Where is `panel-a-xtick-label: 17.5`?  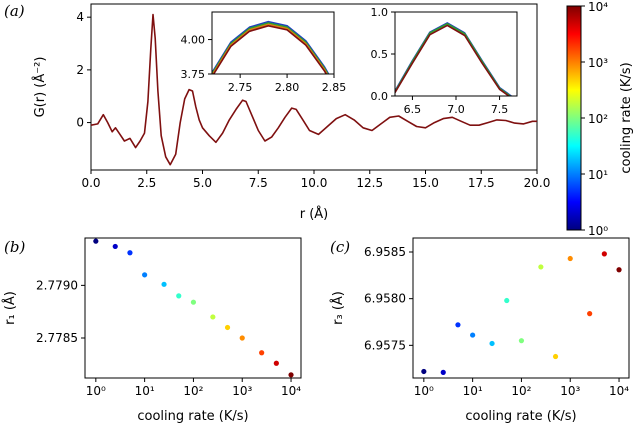
panel-a-xtick-label: 17.5 is located at coordinates (481, 183).